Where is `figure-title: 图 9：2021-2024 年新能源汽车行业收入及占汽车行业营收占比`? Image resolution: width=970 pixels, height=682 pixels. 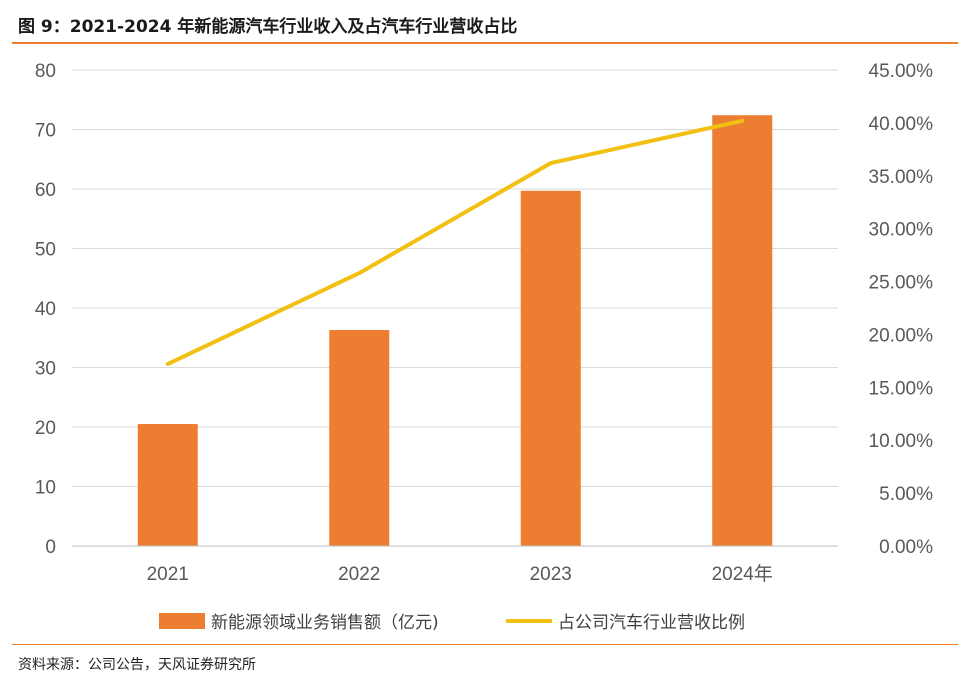
figure-title: 图 9：2021-2024 年新能源汽车行业收入及占汽车行业营收占比 is located at coordinates (268, 27).